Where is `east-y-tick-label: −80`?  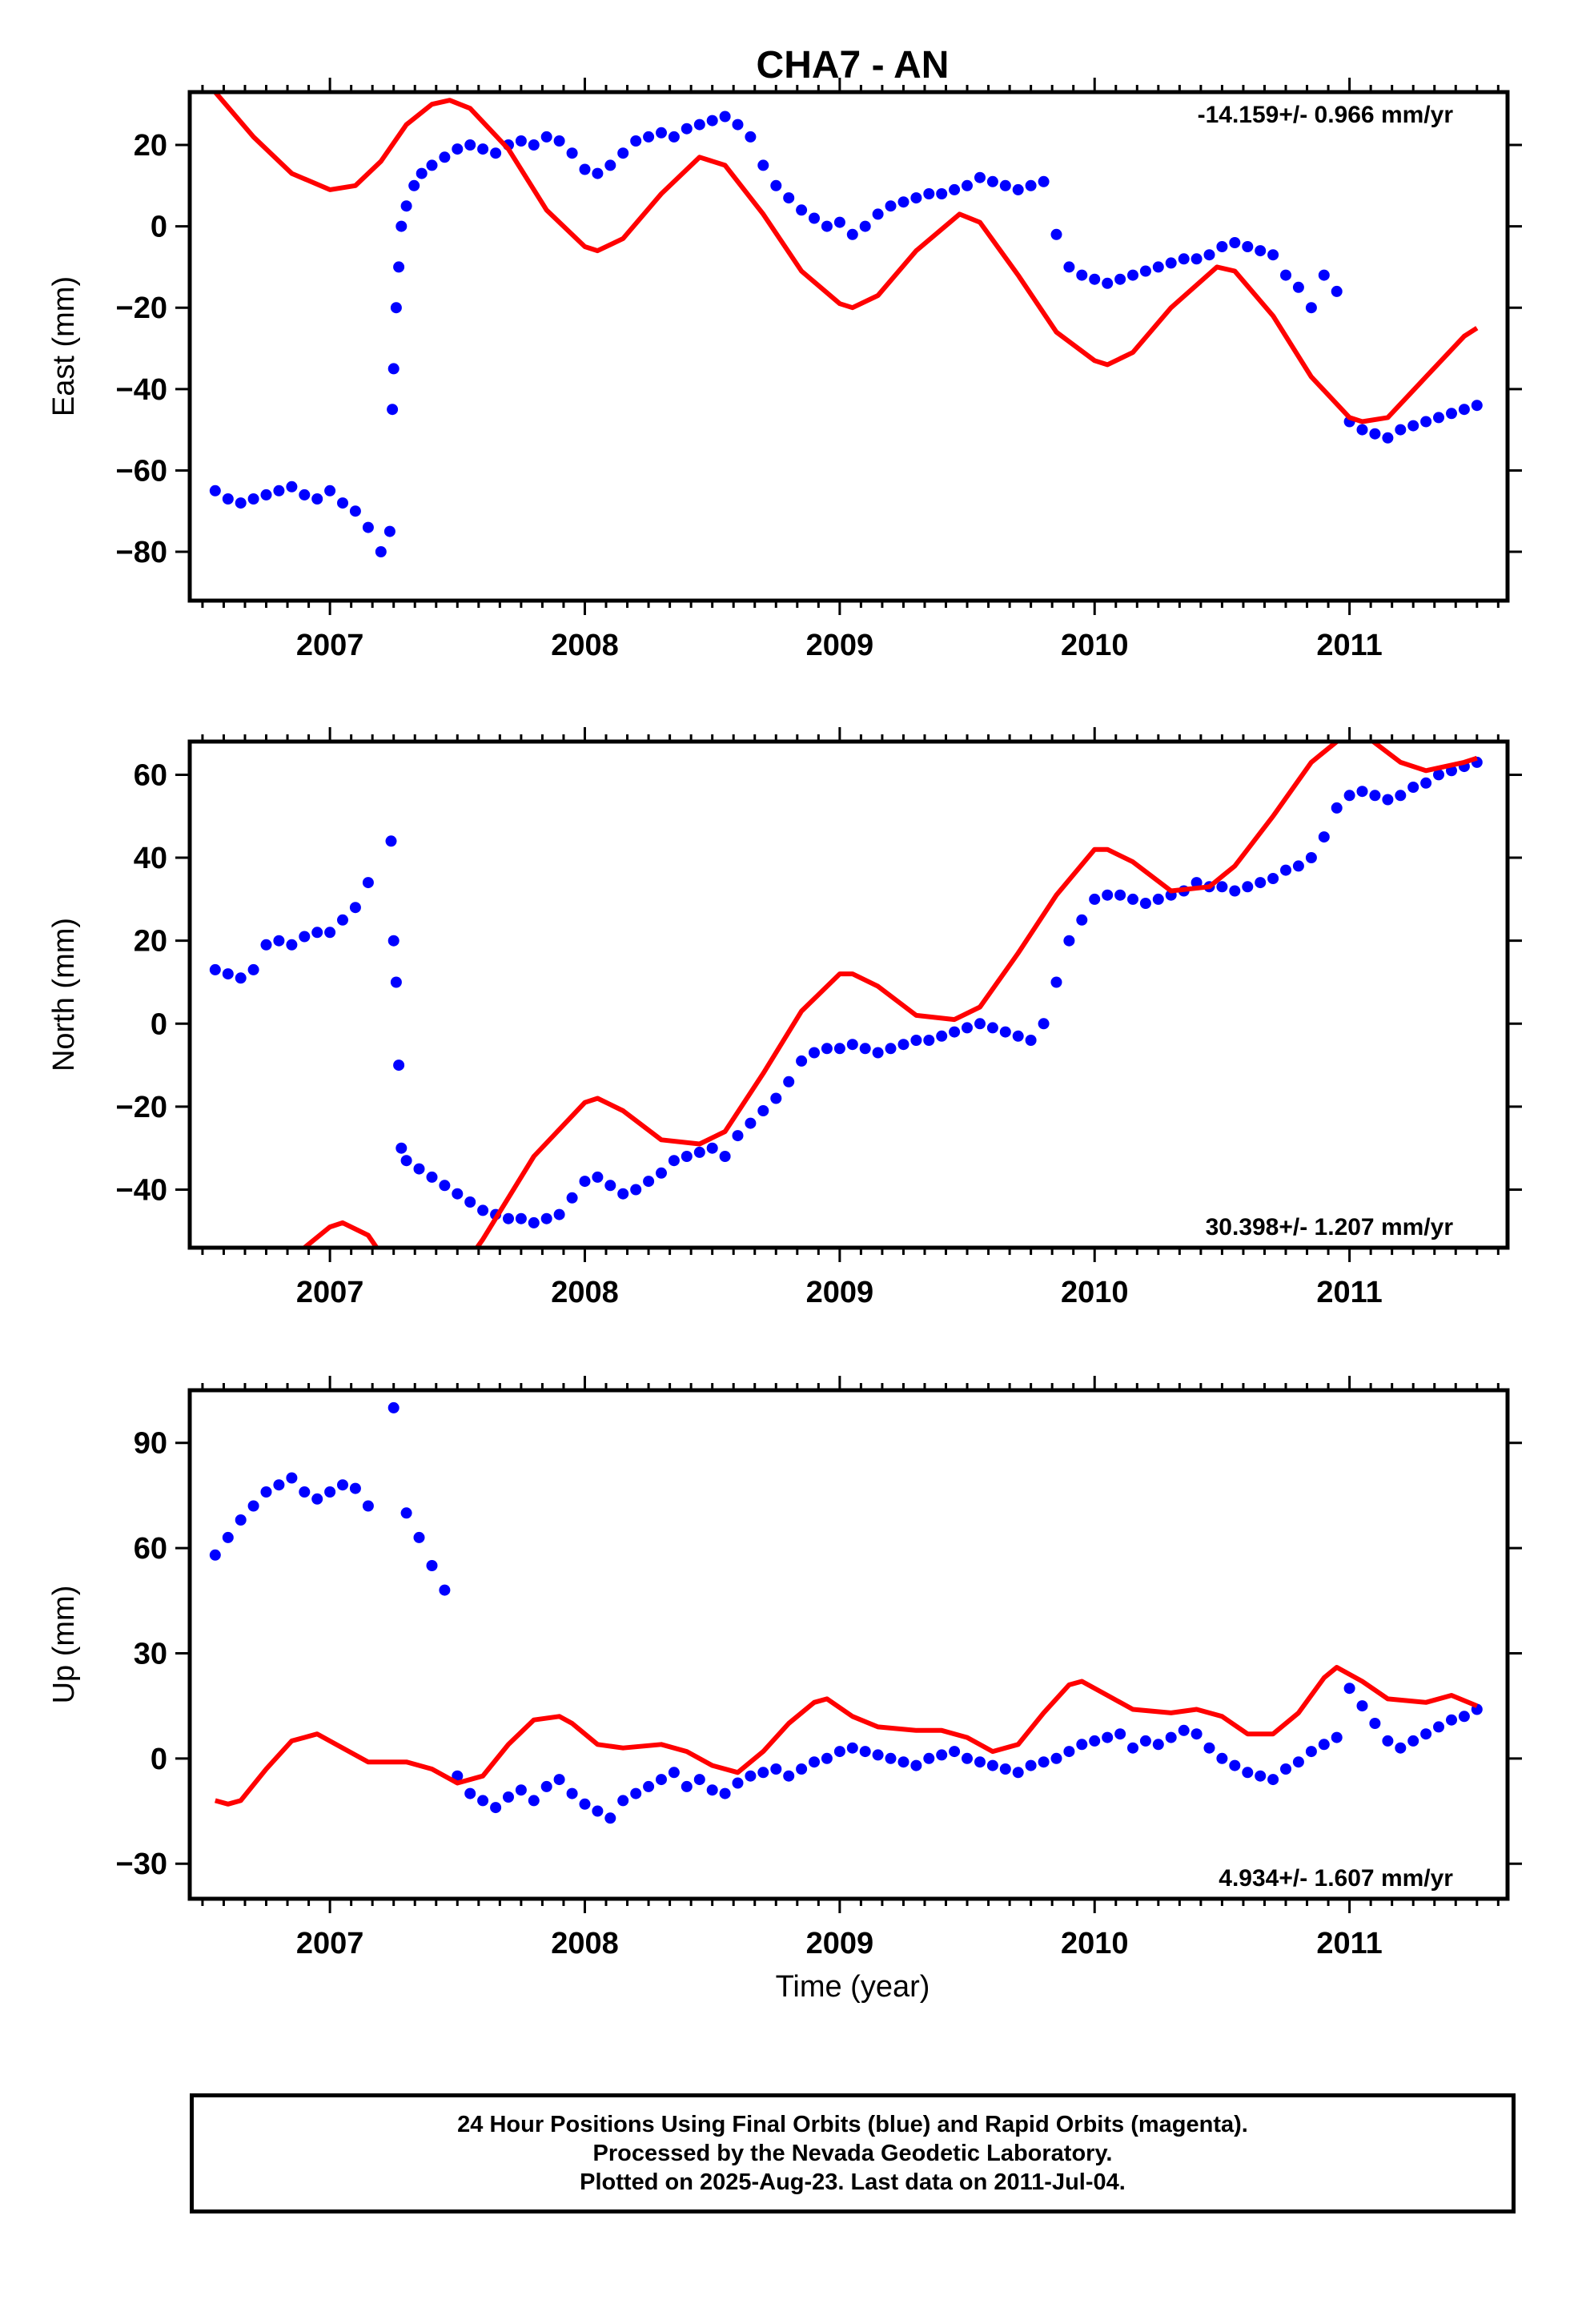 east-y-tick-label: −80 is located at coordinates (141, 552).